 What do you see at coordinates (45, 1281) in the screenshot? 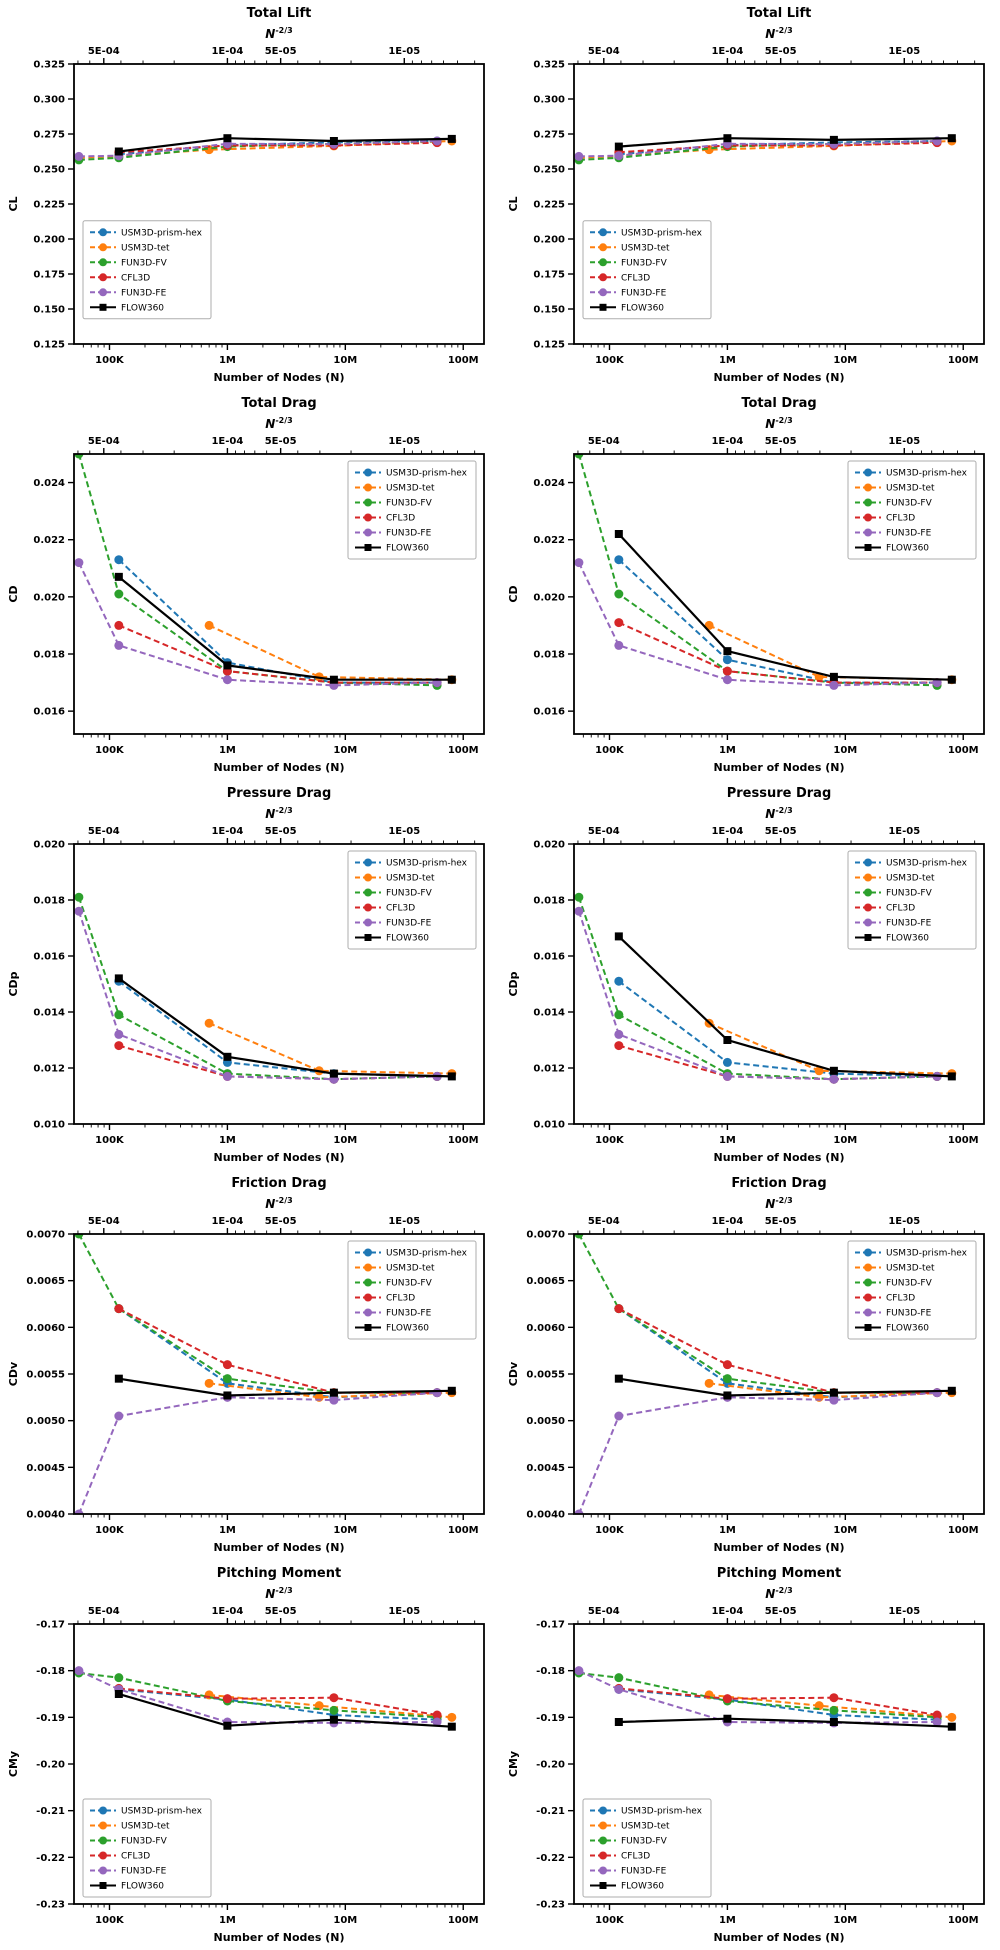
I see `y-tick-label: 0.0065` at bounding box center [45, 1281].